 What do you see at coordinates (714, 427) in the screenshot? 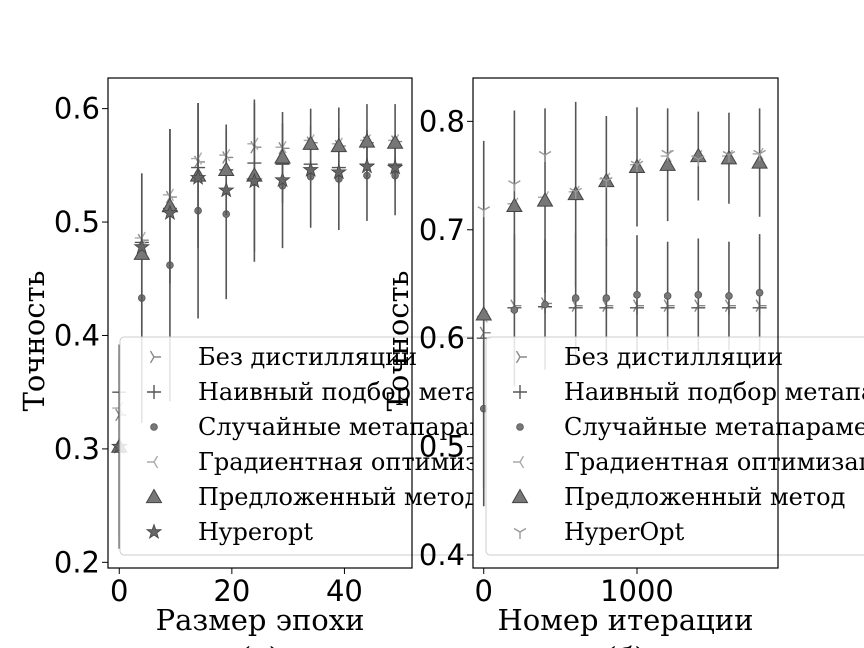
I see `legend-label: Случайные метапараметры` at bounding box center [714, 427].